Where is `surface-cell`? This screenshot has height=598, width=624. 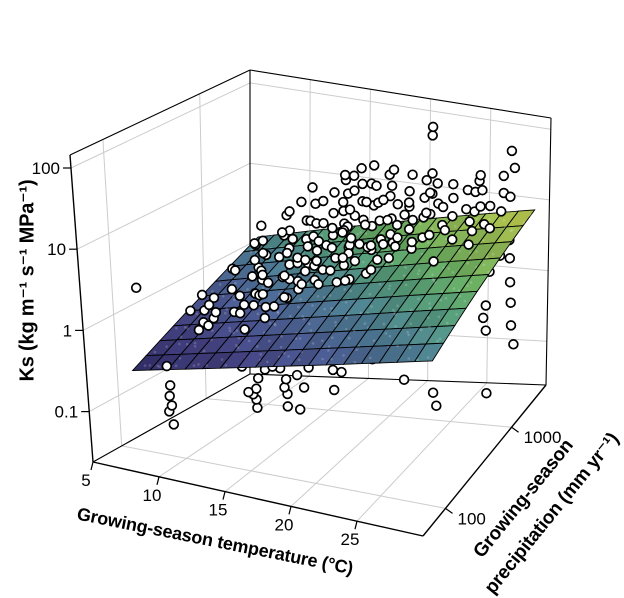
surface-cell is located at coordinates (429, 352).